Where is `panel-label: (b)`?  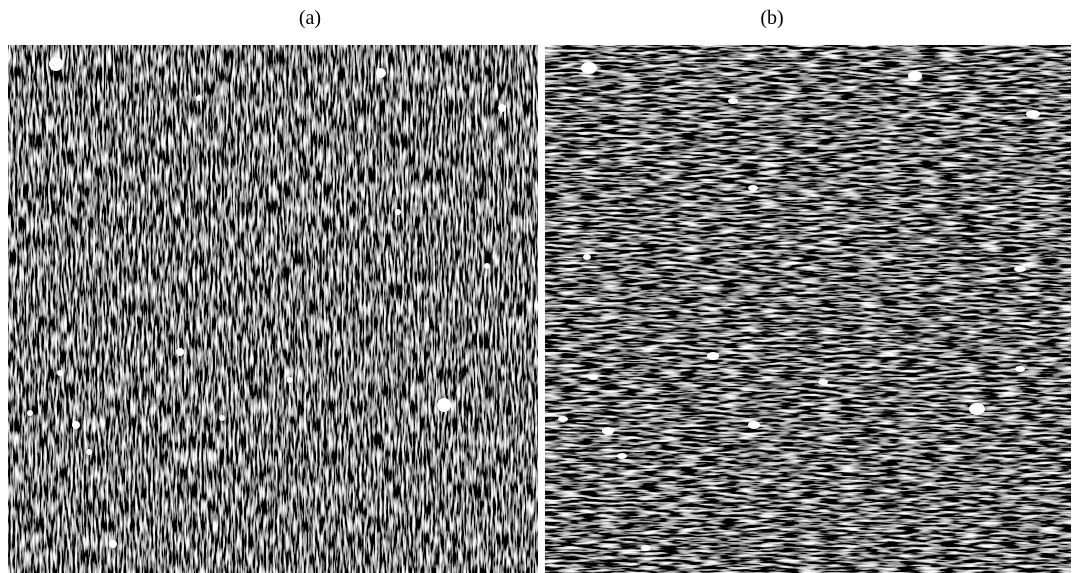
panel-label: (b) is located at coordinates (771, 18).